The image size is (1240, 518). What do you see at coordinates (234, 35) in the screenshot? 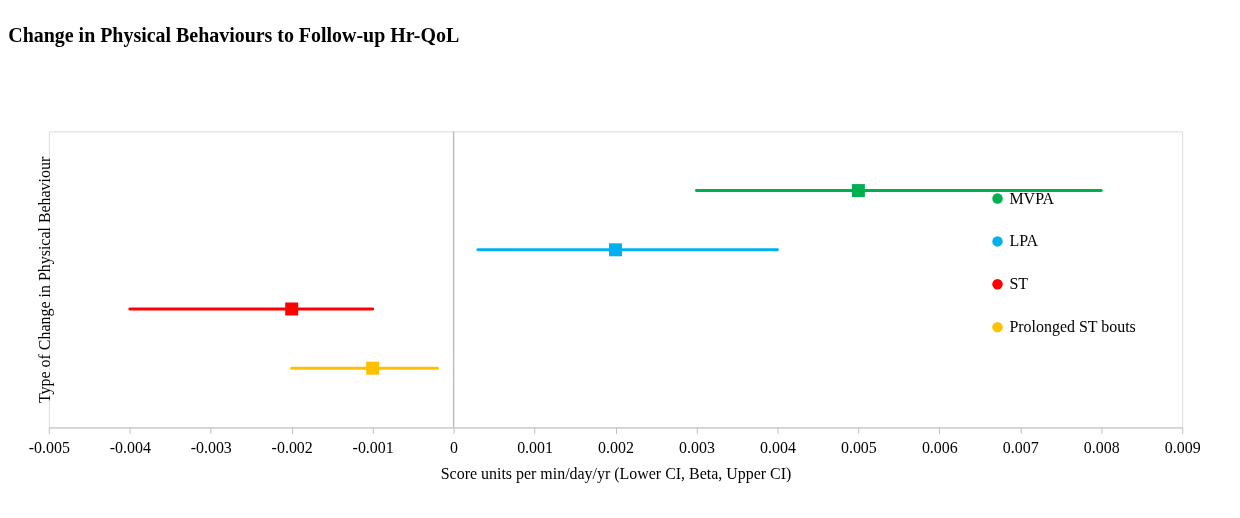
I see `chart-title: Change in Physical Behaviours to Follow-up Hr-QoL` at bounding box center [234, 35].